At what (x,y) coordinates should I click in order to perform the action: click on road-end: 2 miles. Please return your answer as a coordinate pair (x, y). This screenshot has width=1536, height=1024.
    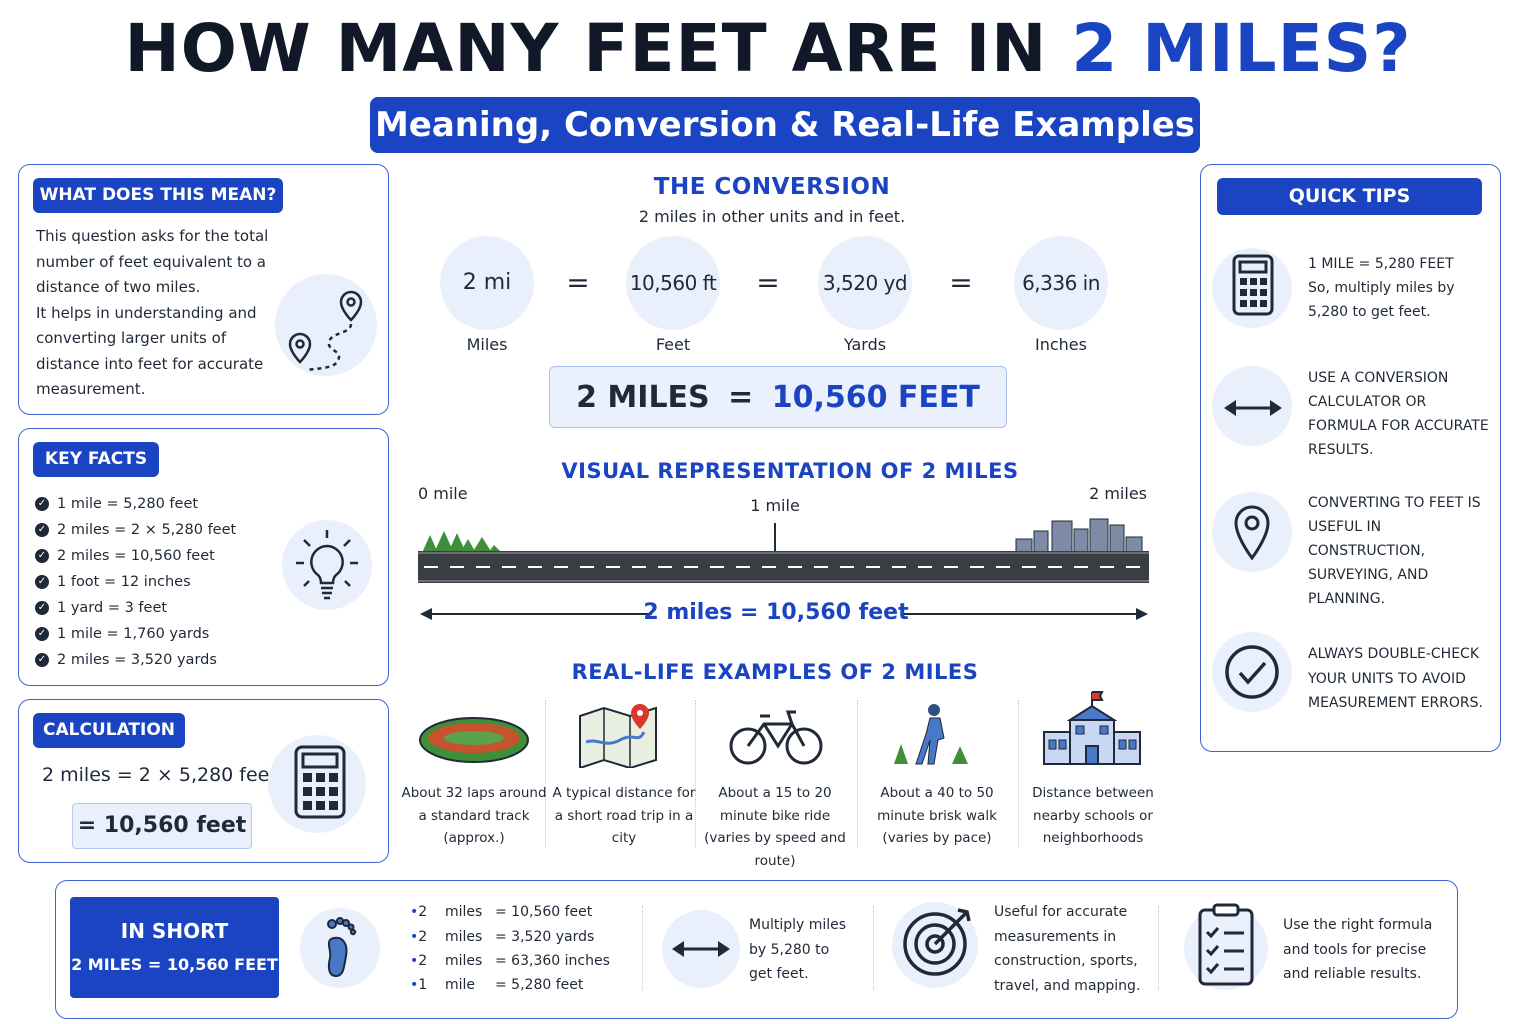
    Looking at the image, I should click on (1118, 493).